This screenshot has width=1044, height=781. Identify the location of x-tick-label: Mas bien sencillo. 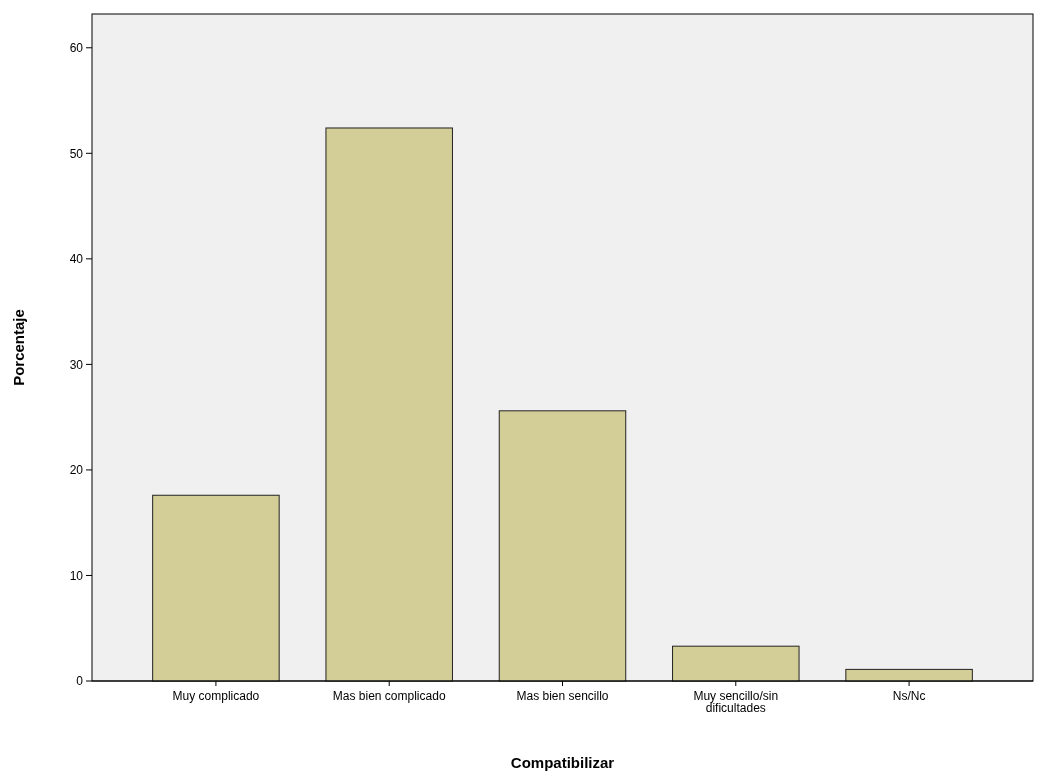
(562, 696).